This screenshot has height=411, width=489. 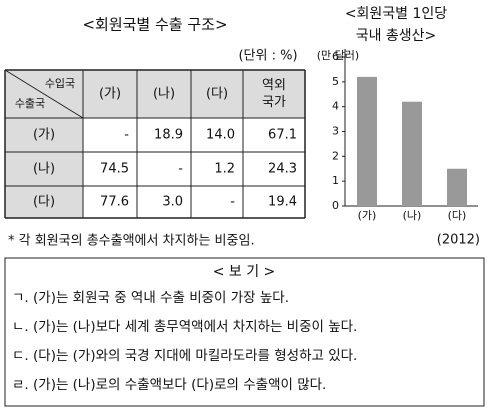 I want to click on row-header: (가), so click(x=44, y=135).